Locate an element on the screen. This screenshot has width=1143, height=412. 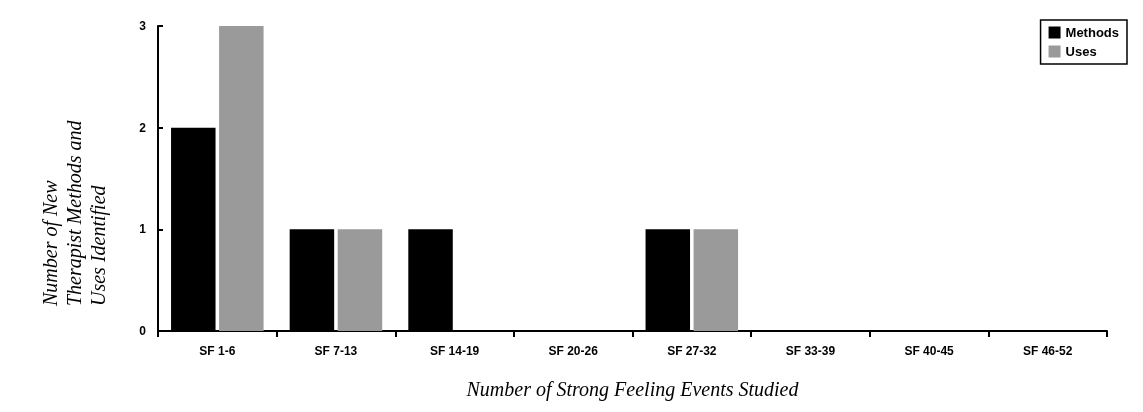
x-tick-label: SF 27-32 is located at coordinates (692, 351).